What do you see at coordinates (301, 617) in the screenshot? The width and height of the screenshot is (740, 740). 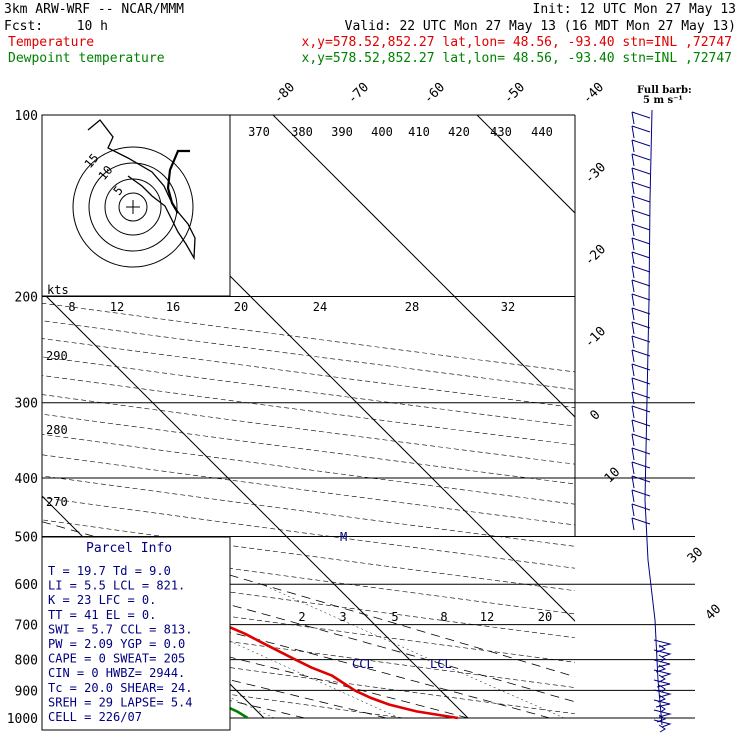 I see `mixing-ratio-label: 2` at bounding box center [301, 617].